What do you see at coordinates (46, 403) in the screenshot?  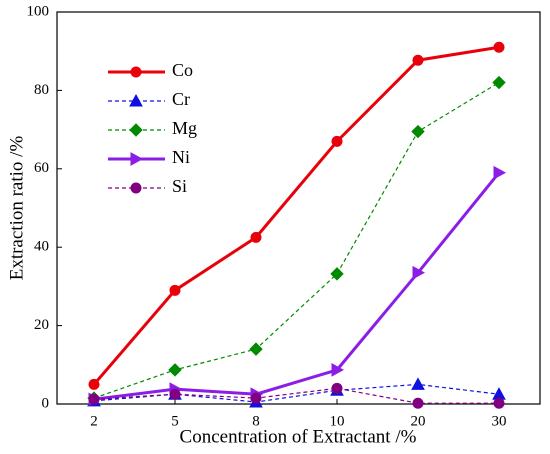 I see `y-tick-label: 0` at bounding box center [46, 403].